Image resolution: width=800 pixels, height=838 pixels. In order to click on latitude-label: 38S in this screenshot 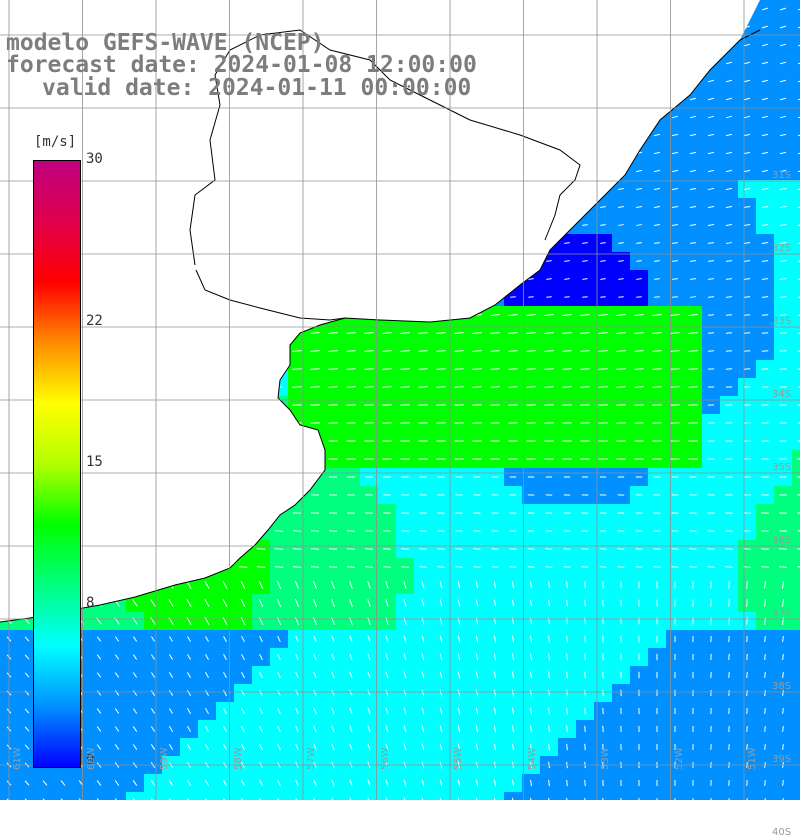, I will do `click(781, 686)`.